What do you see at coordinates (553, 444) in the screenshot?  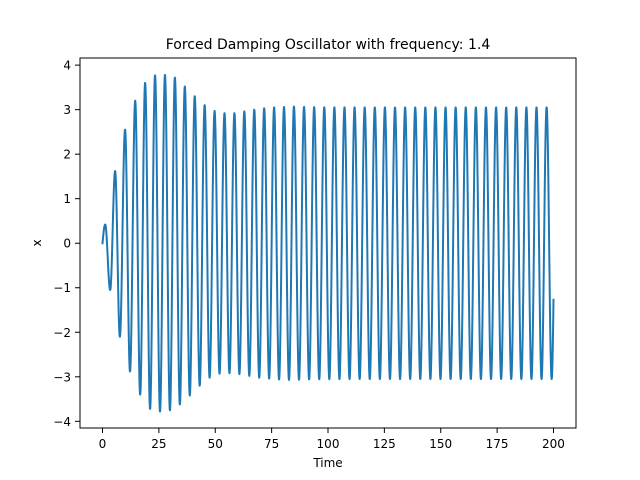 I see `x-tick-label: 200` at bounding box center [553, 444].